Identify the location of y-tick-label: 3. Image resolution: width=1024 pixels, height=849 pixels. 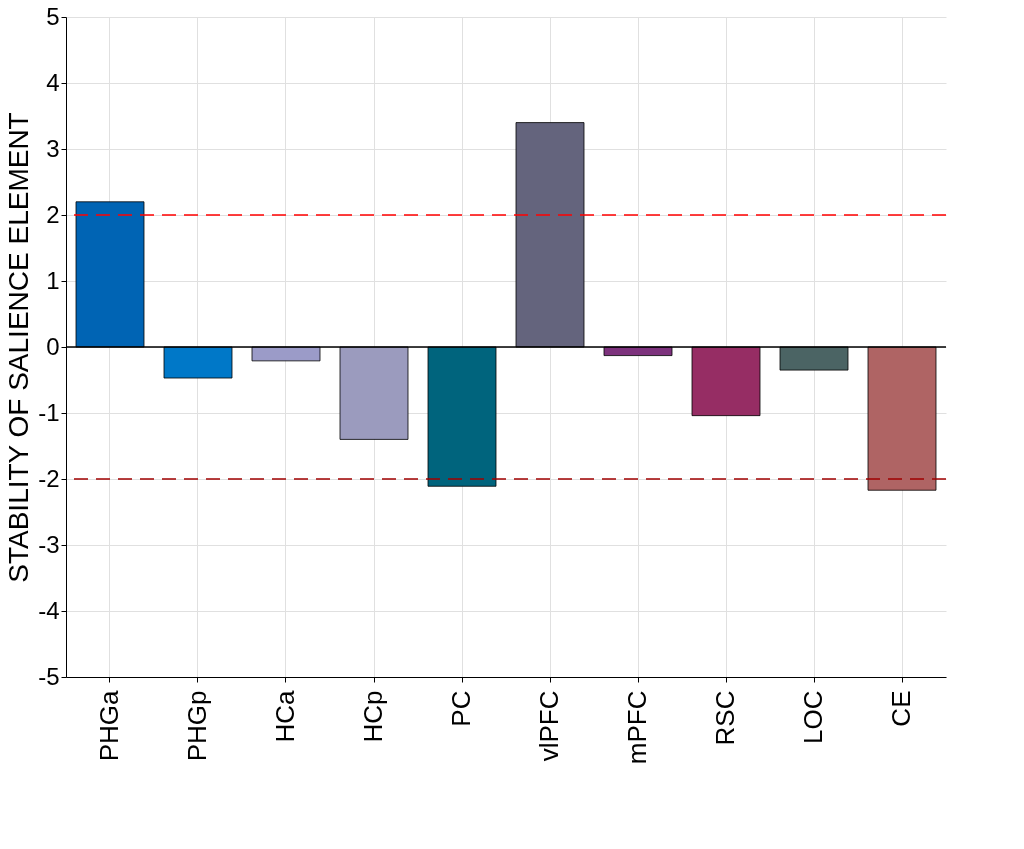
(53, 148).